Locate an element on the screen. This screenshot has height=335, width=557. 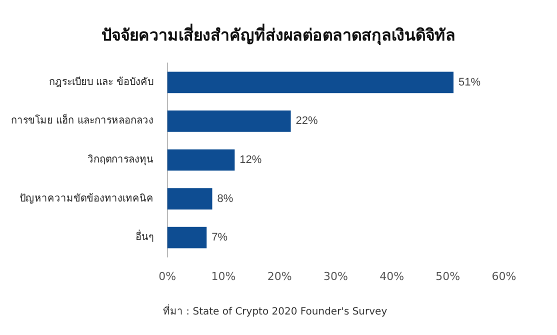
y-tick-label: วิกฤตการลงทุน is located at coordinates (120, 160).